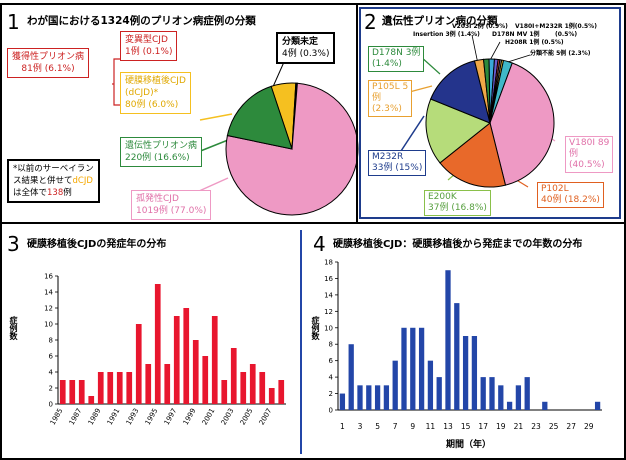  I want to click on pie-slice-d178n, so click(486, 91).